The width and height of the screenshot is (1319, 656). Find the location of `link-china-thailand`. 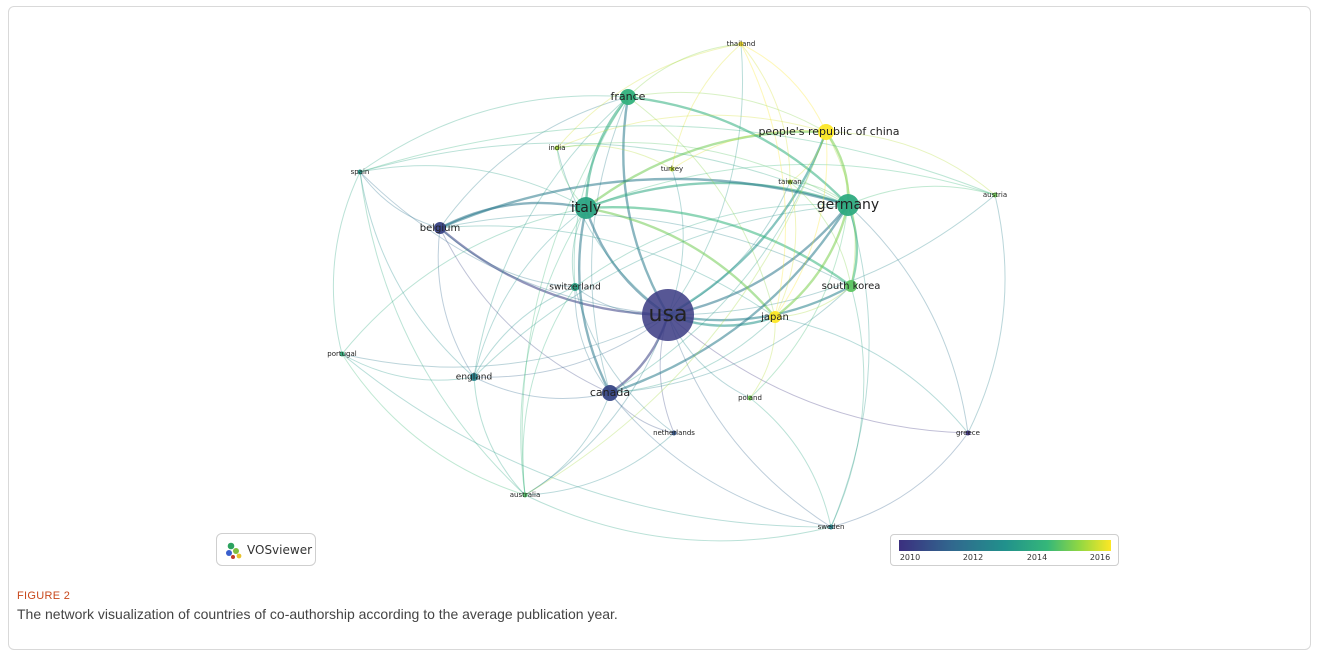

link-china-thailand is located at coordinates (783, 88).